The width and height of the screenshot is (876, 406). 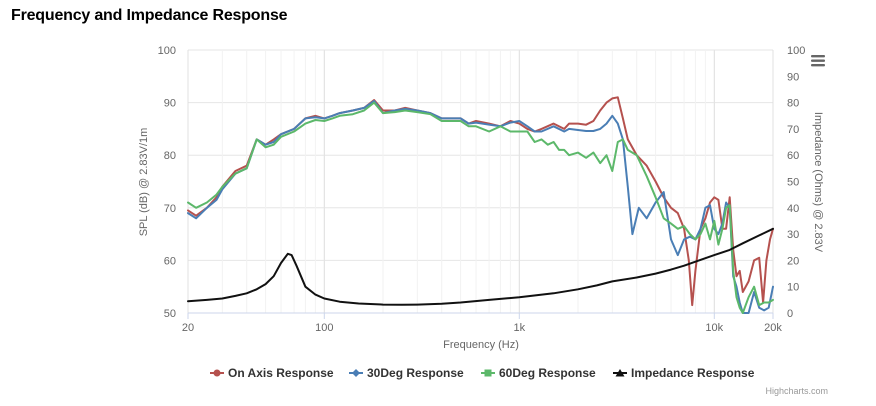 What do you see at coordinates (793, 288) in the screenshot?
I see `y-right-tick-label: 10` at bounding box center [793, 288].